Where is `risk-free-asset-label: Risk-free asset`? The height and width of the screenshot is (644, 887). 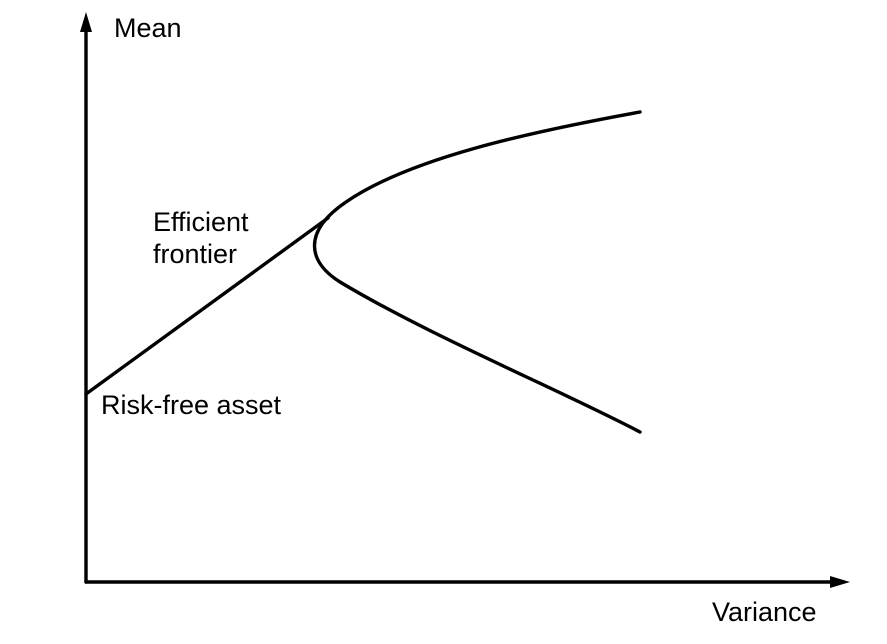 risk-free-asset-label: Risk-free asset is located at coordinates (191, 405).